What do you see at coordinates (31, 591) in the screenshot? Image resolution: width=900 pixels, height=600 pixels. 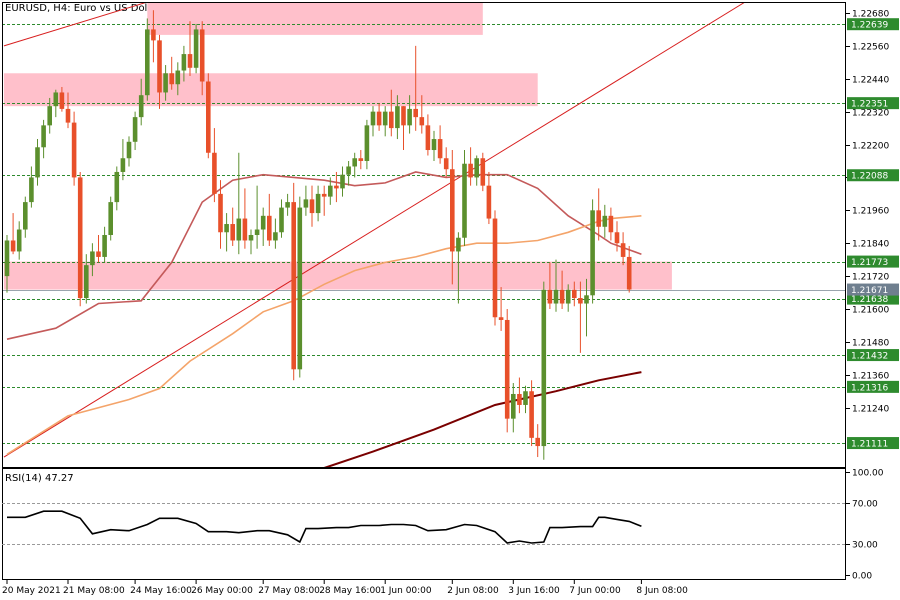 I see `x-tick-label: 20 May 2021` at bounding box center [31, 591].